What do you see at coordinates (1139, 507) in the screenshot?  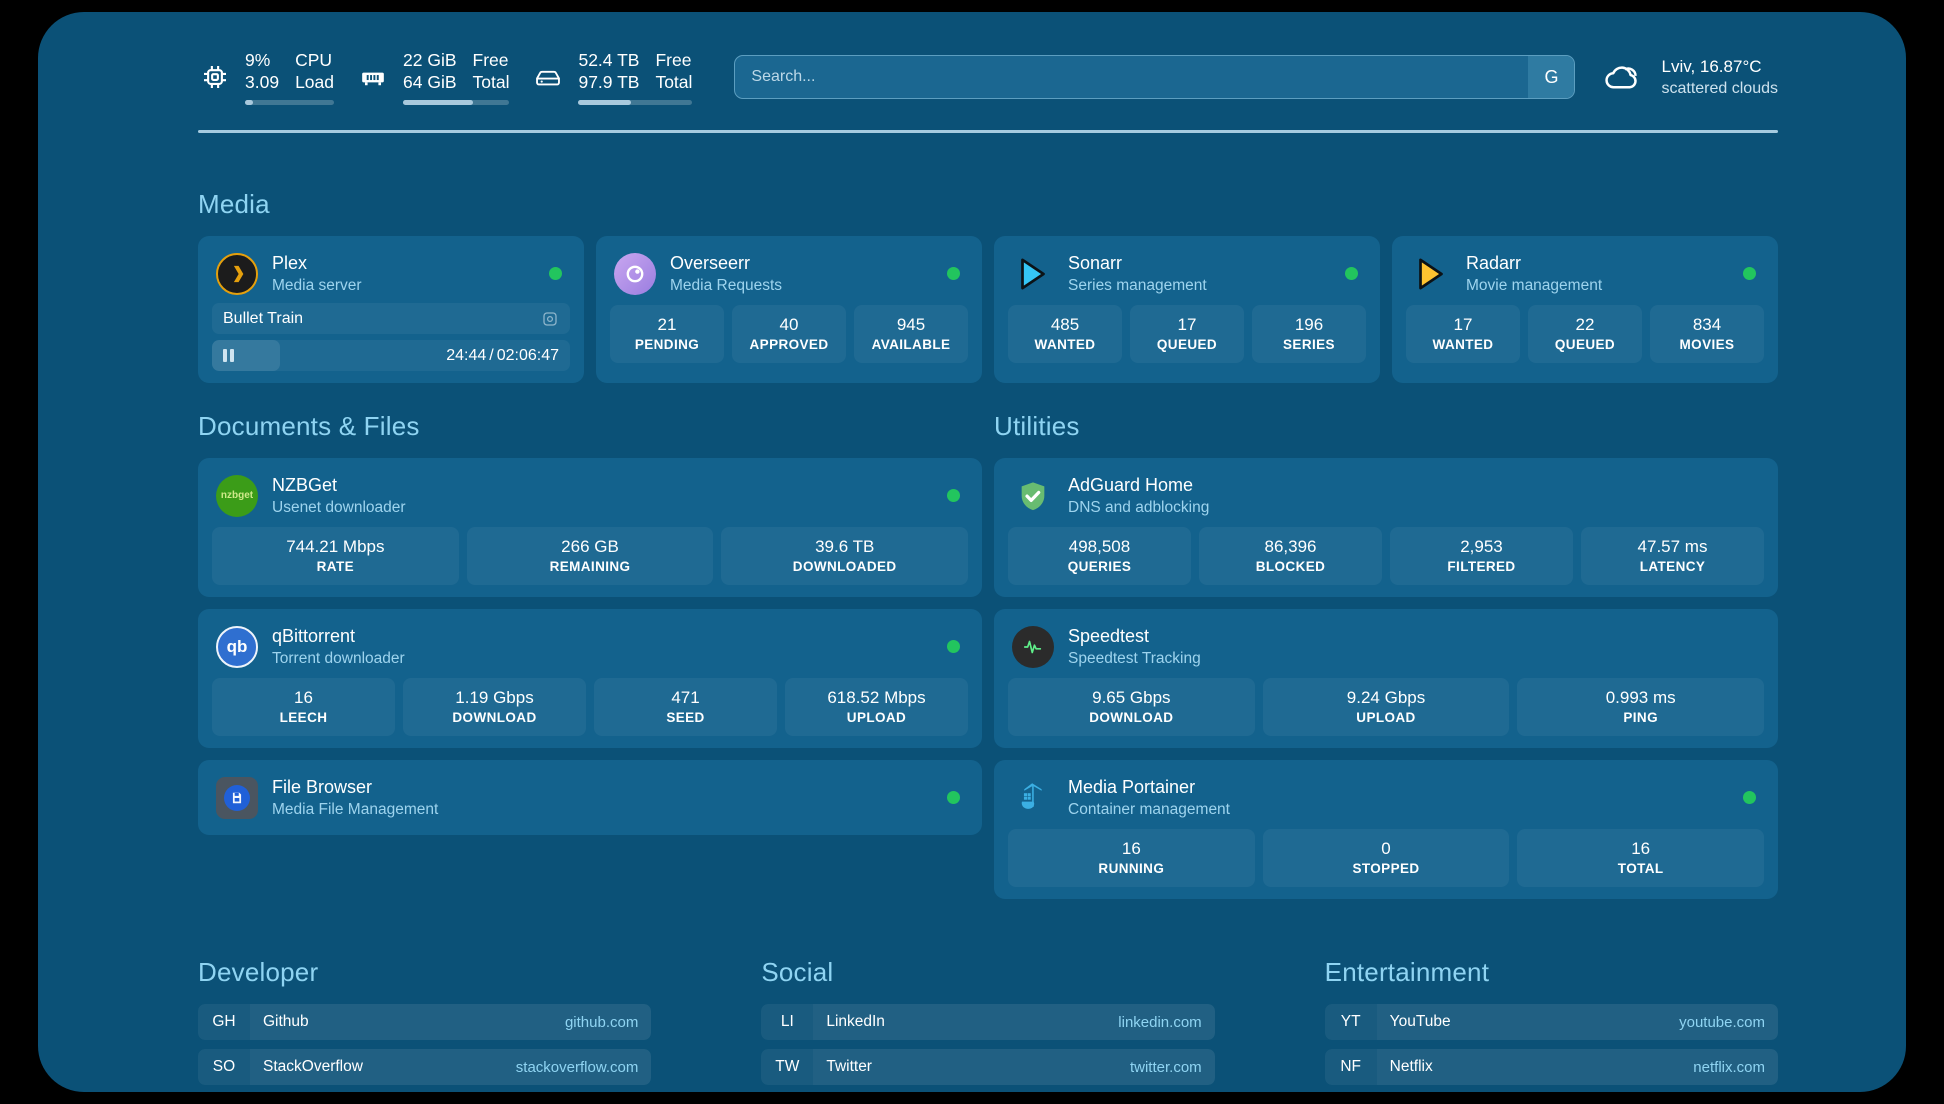 I see `service-desc: DNS and adblocking` at bounding box center [1139, 507].